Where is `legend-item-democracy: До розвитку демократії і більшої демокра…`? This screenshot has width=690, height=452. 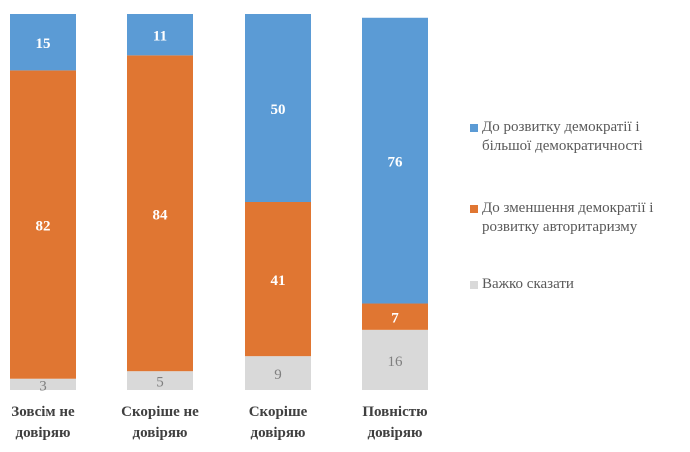 legend-item-democracy: До розвитку демократії і більшої демокра… is located at coordinates (580, 137).